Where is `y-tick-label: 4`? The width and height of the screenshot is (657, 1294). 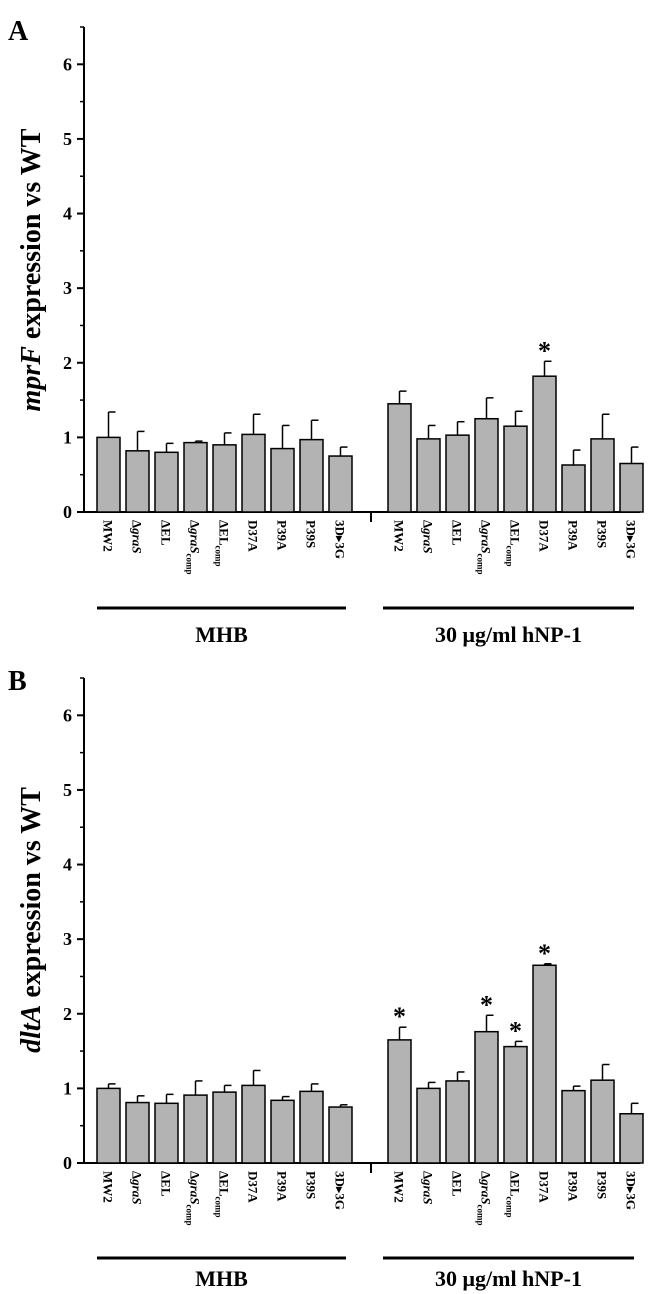
y-tick-label: 4 is located at coordinates (67, 214).